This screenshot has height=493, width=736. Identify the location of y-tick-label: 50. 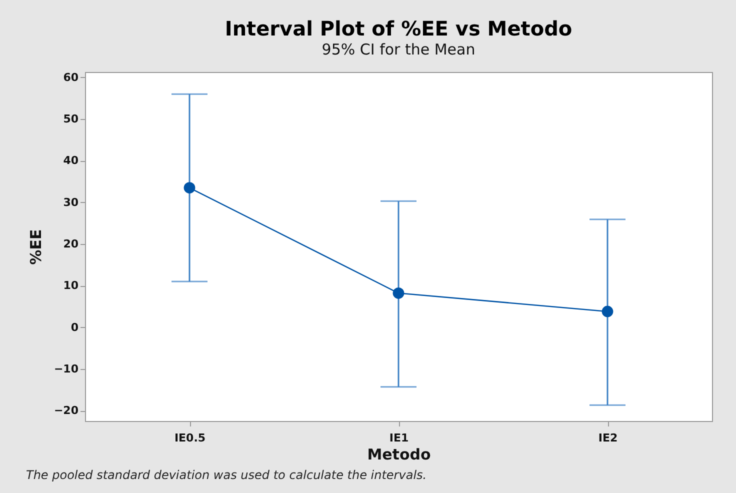
(71, 119).